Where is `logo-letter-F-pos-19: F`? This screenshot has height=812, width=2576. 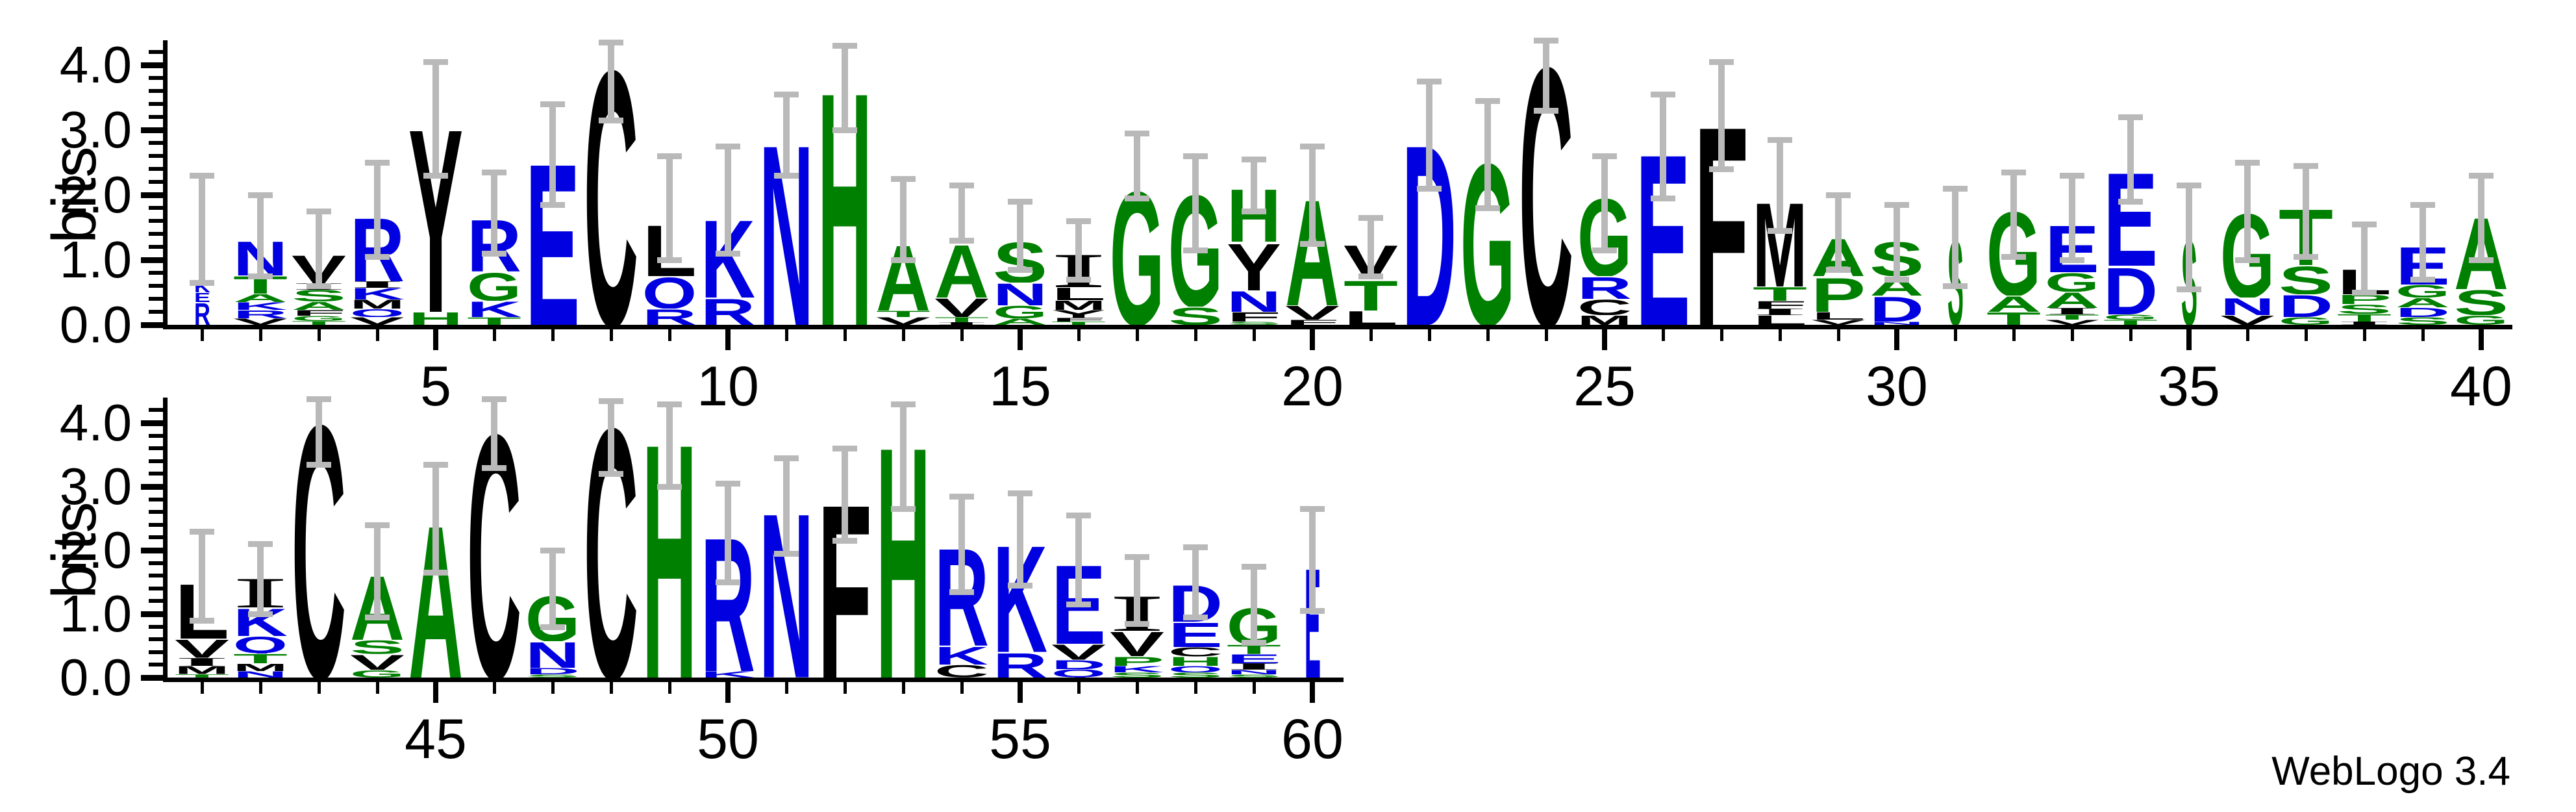
logo-letter-F-pos-19: F is located at coordinates (1254, 317).